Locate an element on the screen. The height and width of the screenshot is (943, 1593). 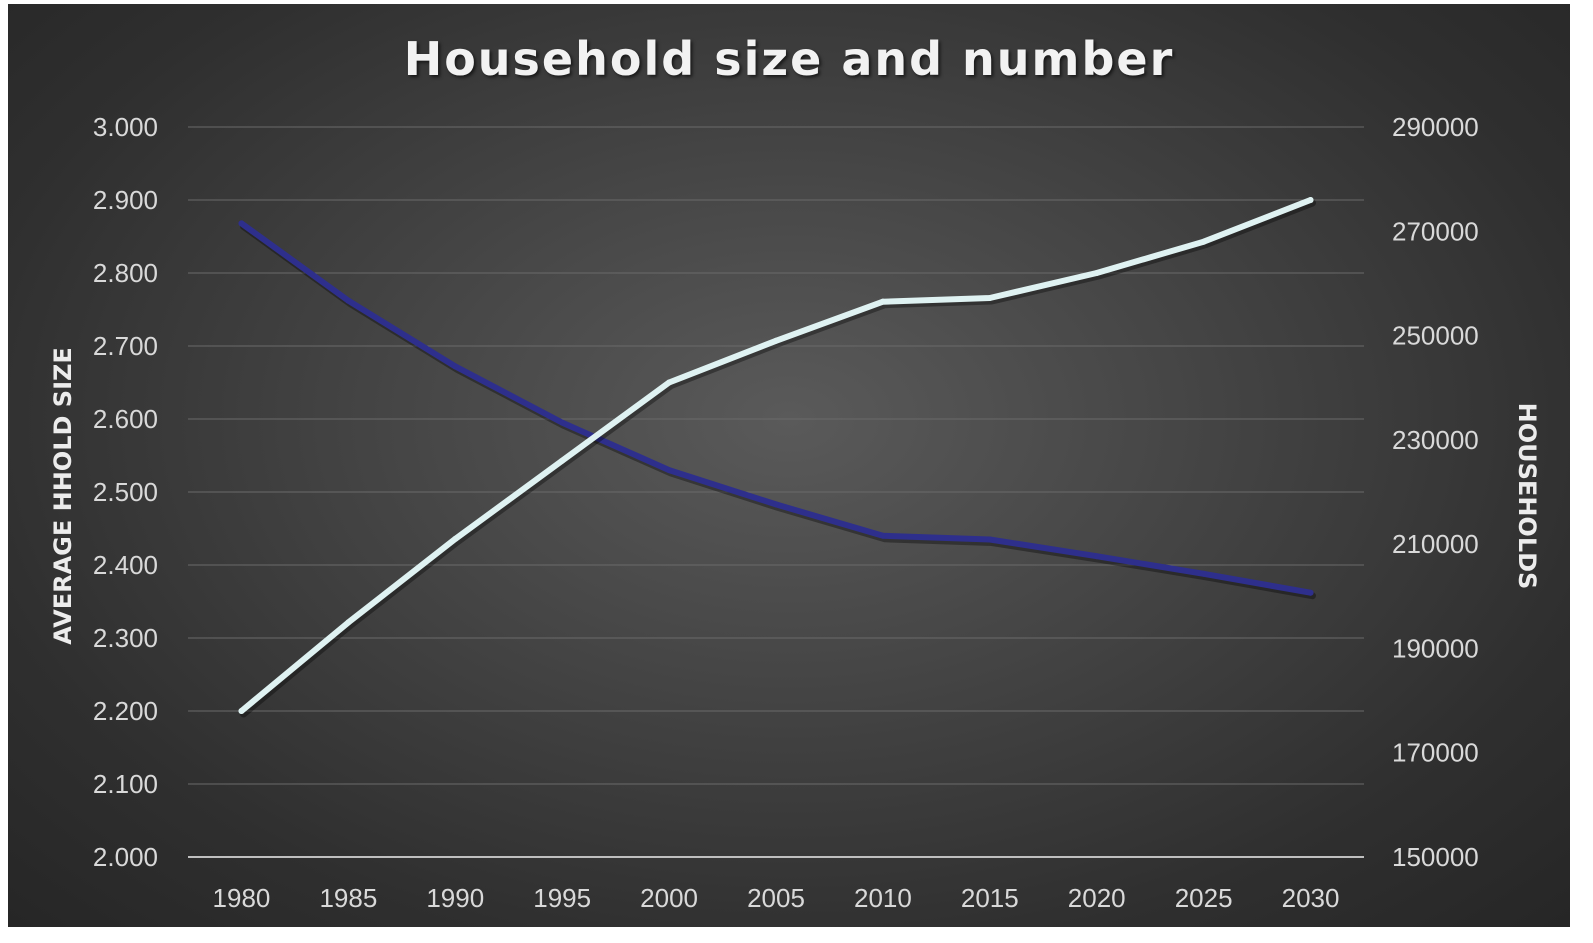
x-tick-label: 2000 is located at coordinates (669, 898).